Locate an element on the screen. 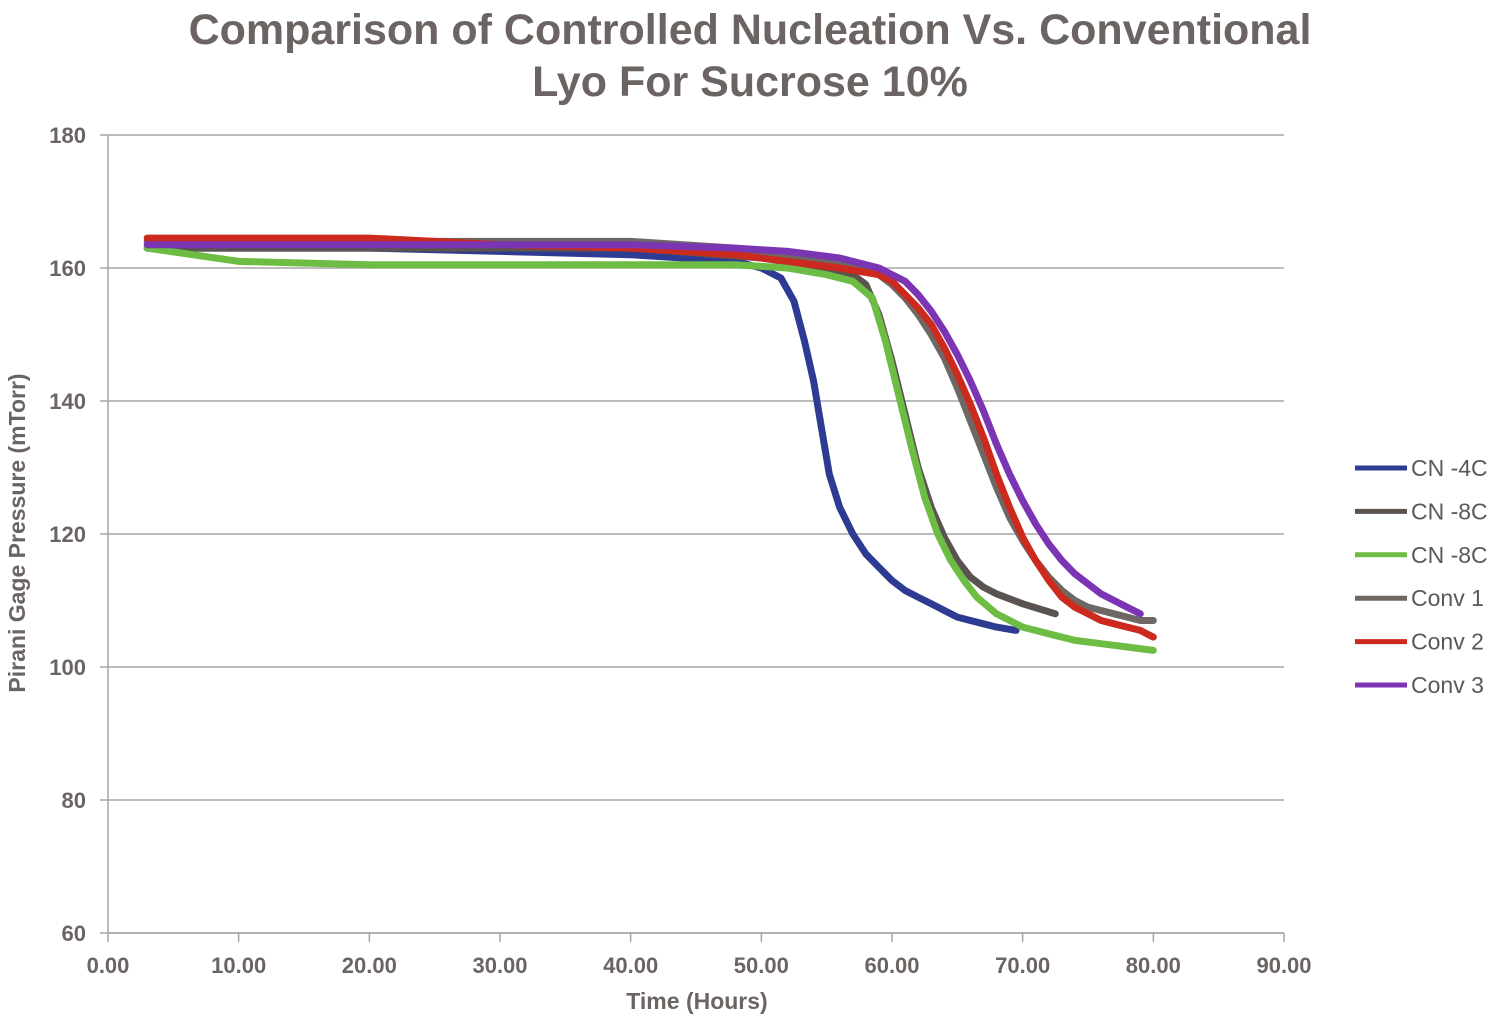  x-tick-label: 20.00 is located at coordinates (369, 965).